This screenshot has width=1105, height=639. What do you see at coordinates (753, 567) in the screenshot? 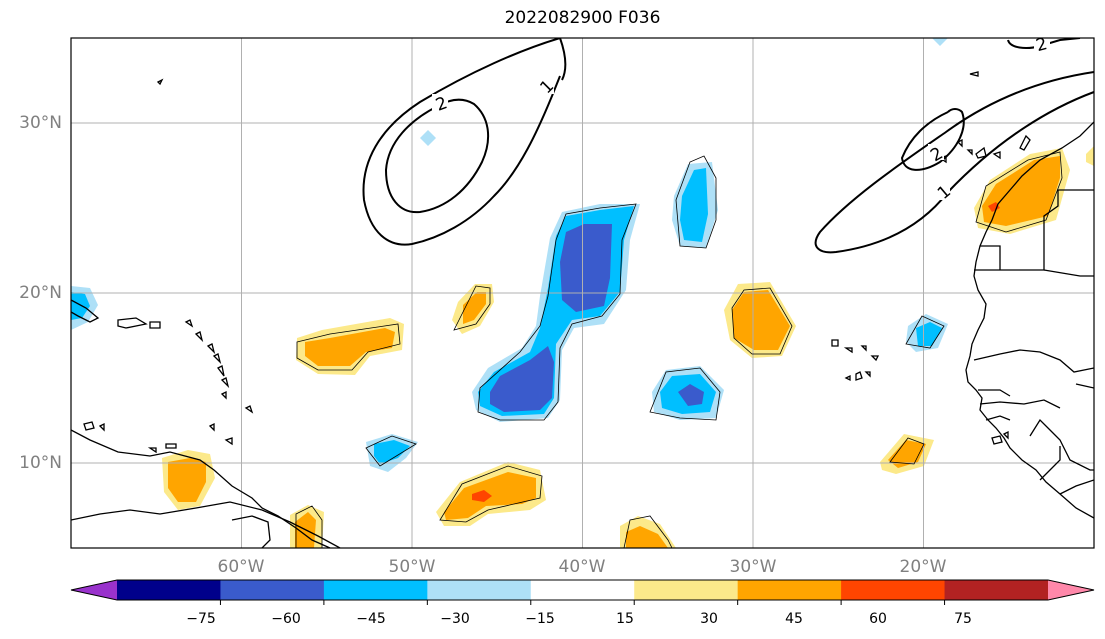
I see `lon-tick-label: 30°W` at bounding box center [753, 567].